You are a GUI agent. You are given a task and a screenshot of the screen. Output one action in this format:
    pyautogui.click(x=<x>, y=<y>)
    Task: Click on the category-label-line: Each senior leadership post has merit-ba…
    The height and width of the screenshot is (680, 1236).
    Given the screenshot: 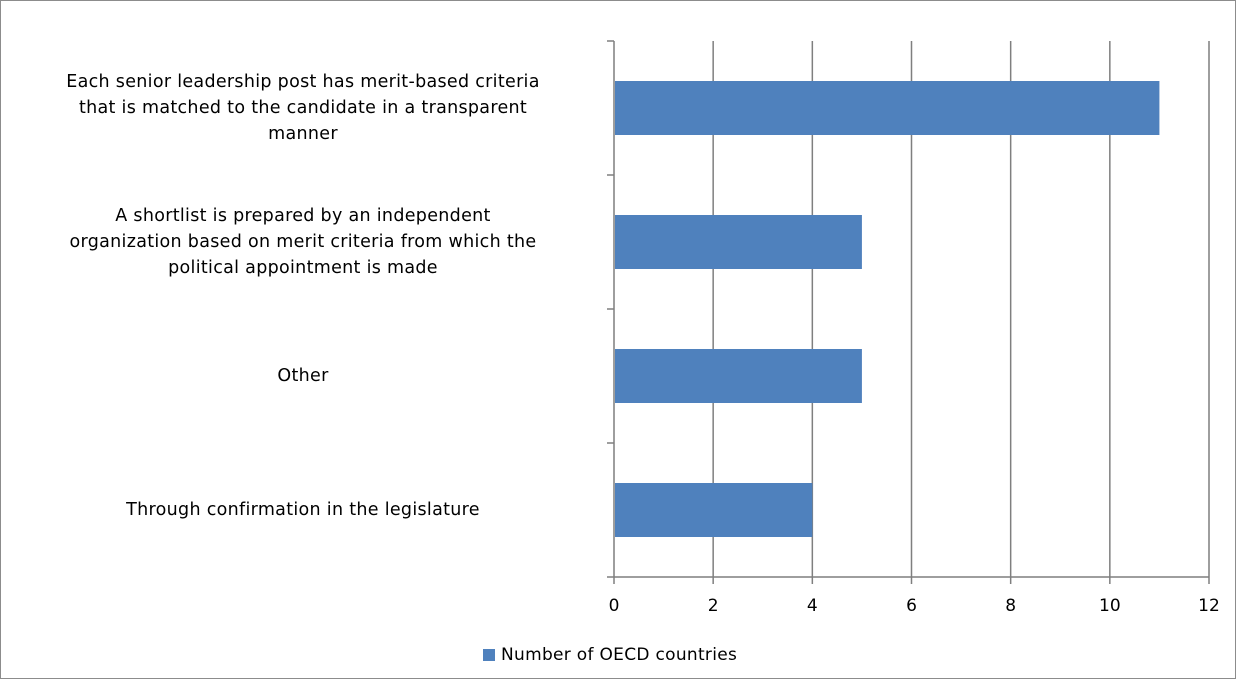 What is the action you would take?
    pyautogui.click(x=303, y=82)
    